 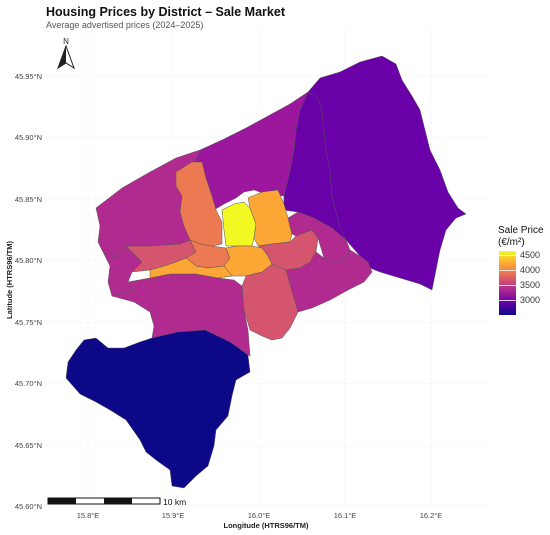 What do you see at coordinates (28, 322) in the screenshot?
I see `y-tick-label: 45.75°N` at bounding box center [28, 322].